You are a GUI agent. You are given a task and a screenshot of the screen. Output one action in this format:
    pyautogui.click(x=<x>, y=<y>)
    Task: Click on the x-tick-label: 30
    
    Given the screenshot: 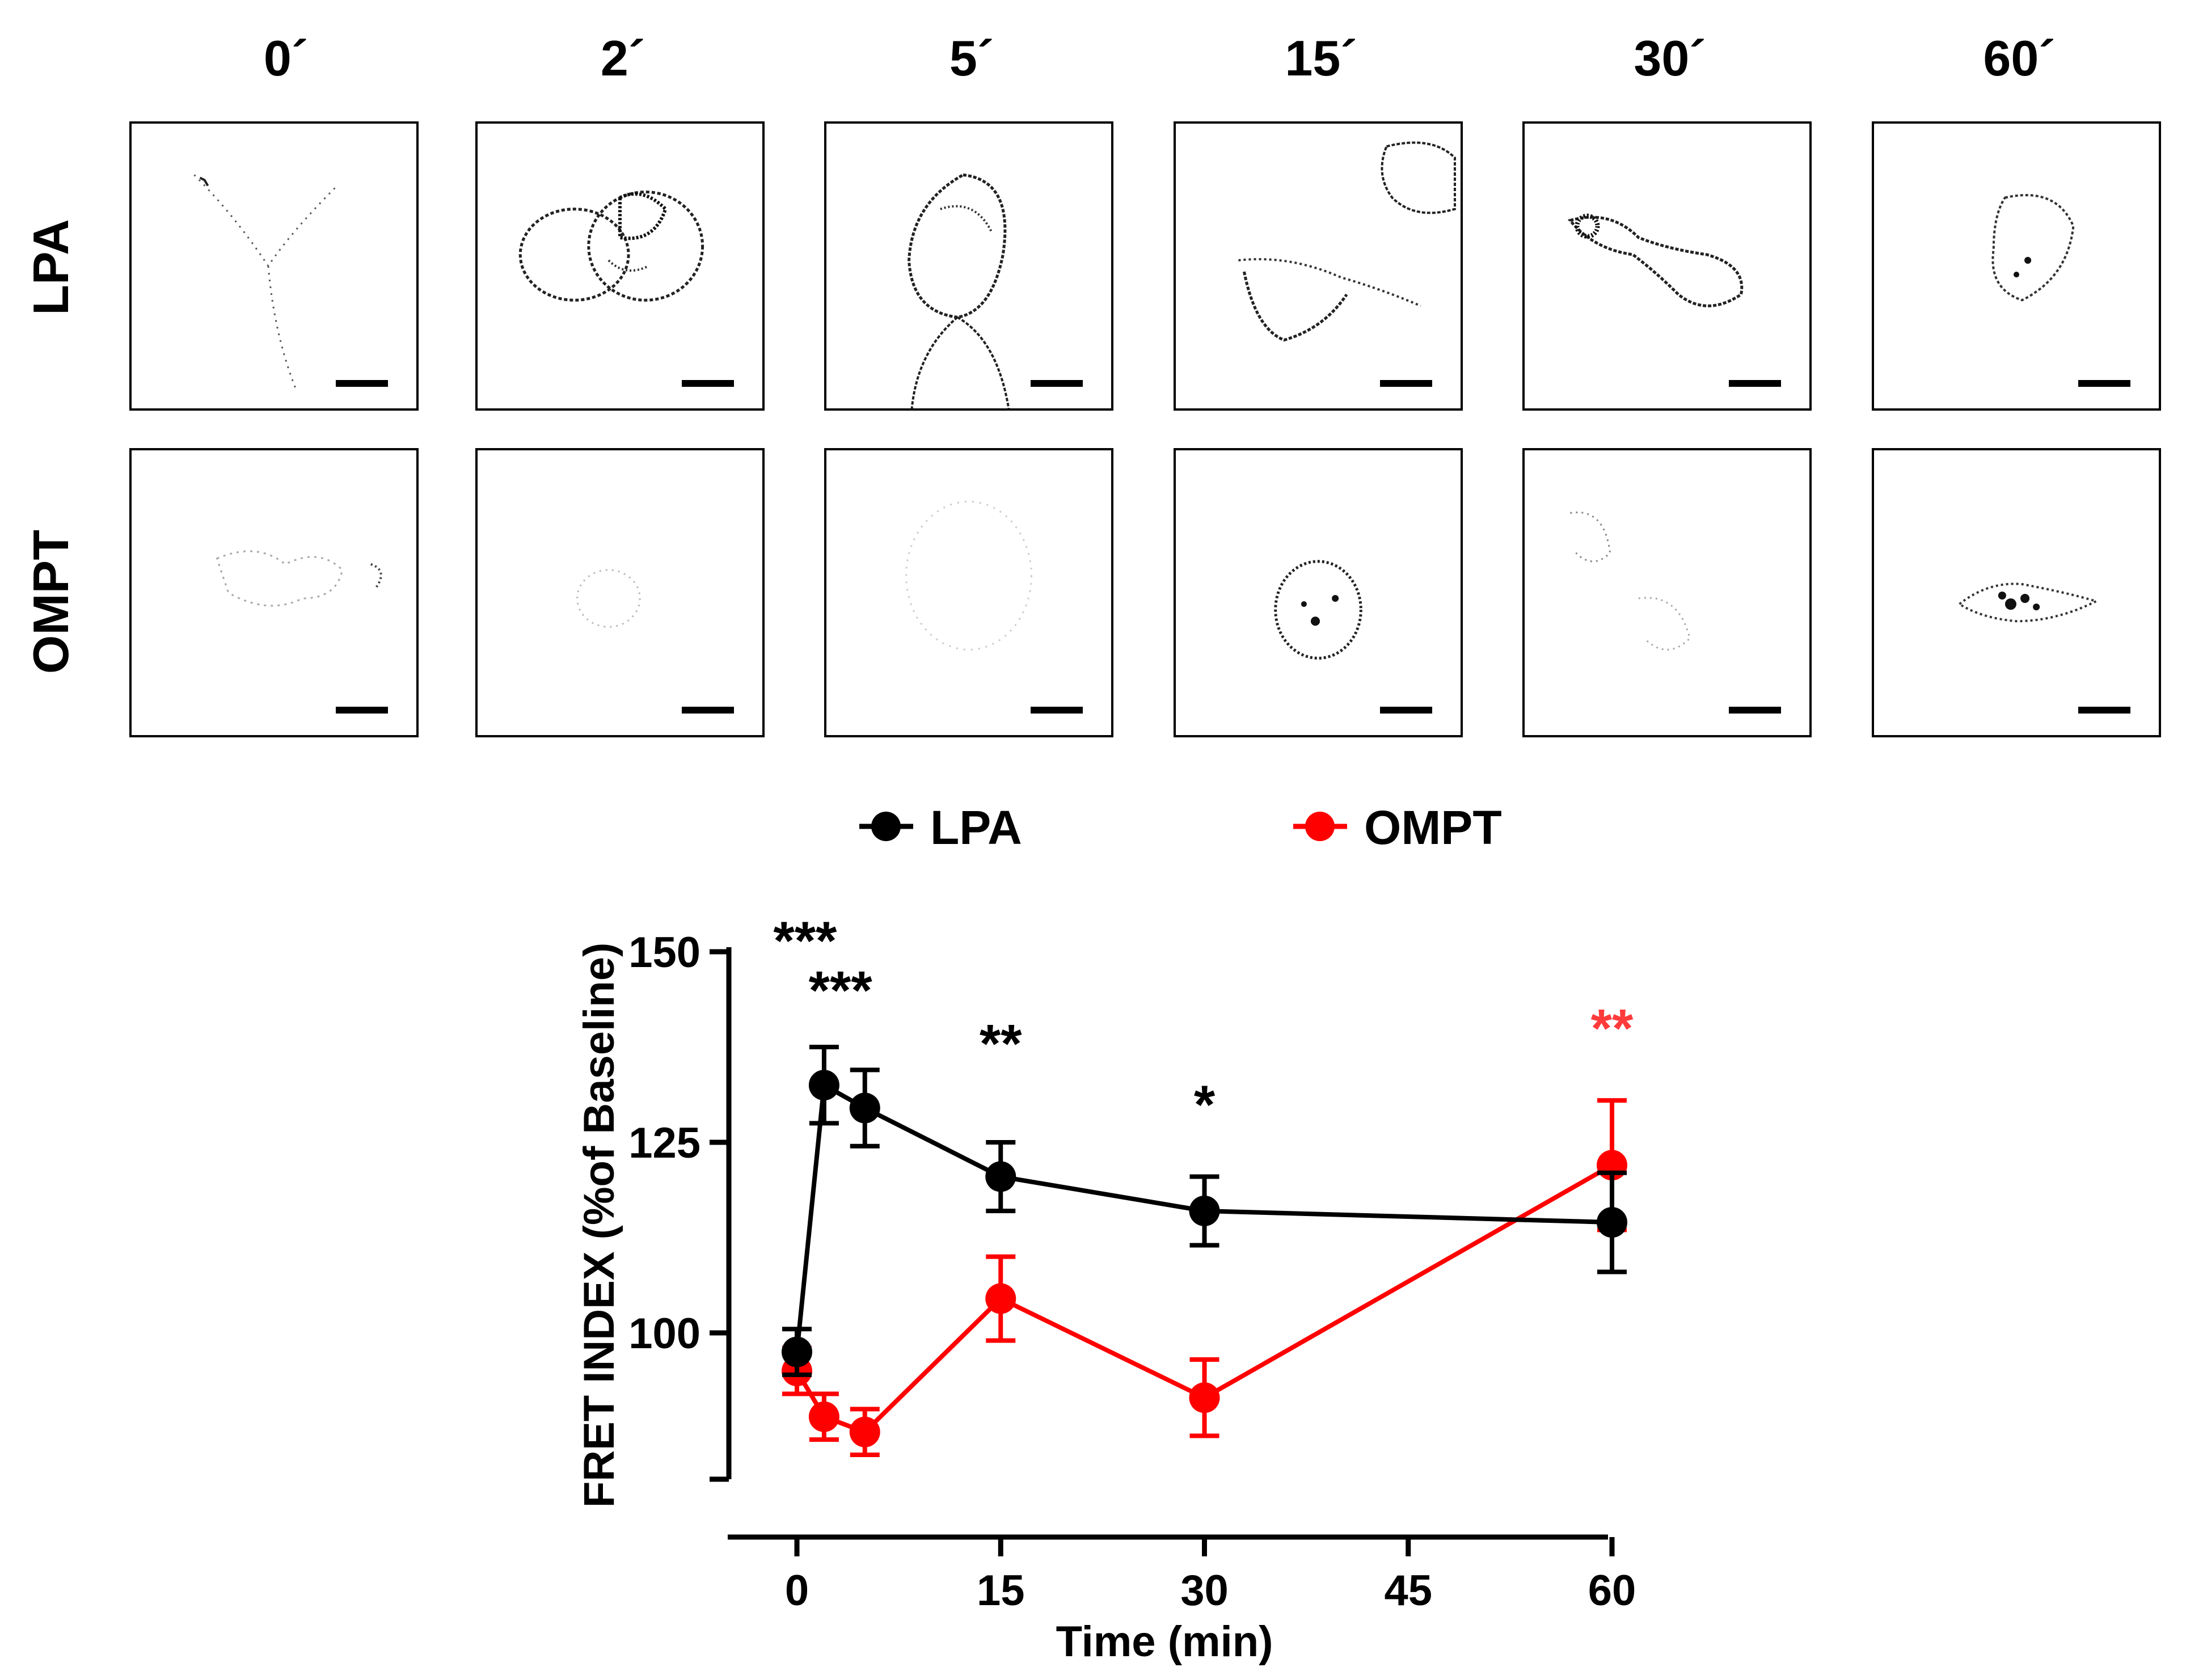 What is the action you would take?
    pyautogui.click(x=1205, y=1591)
    